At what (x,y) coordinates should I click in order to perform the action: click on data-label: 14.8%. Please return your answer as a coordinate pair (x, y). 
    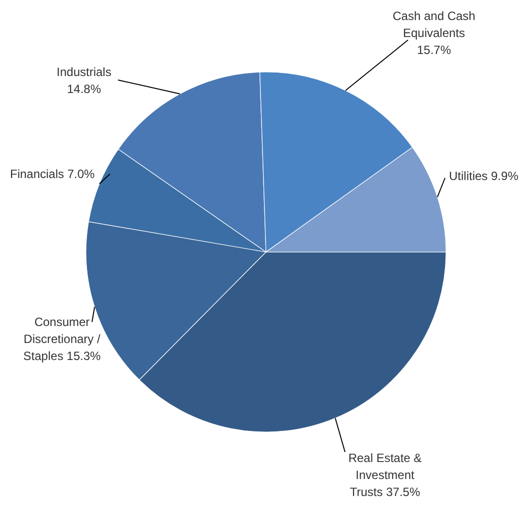
    Looking at the image, I should click on (84, 89).